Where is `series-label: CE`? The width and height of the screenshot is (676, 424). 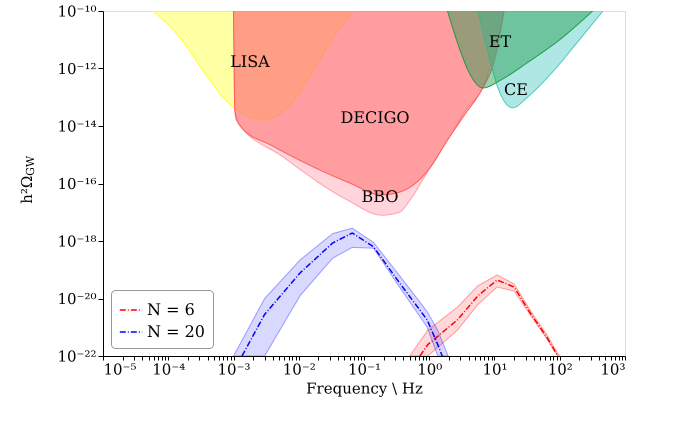
series-label: CE is located at coordinates (516, 89).